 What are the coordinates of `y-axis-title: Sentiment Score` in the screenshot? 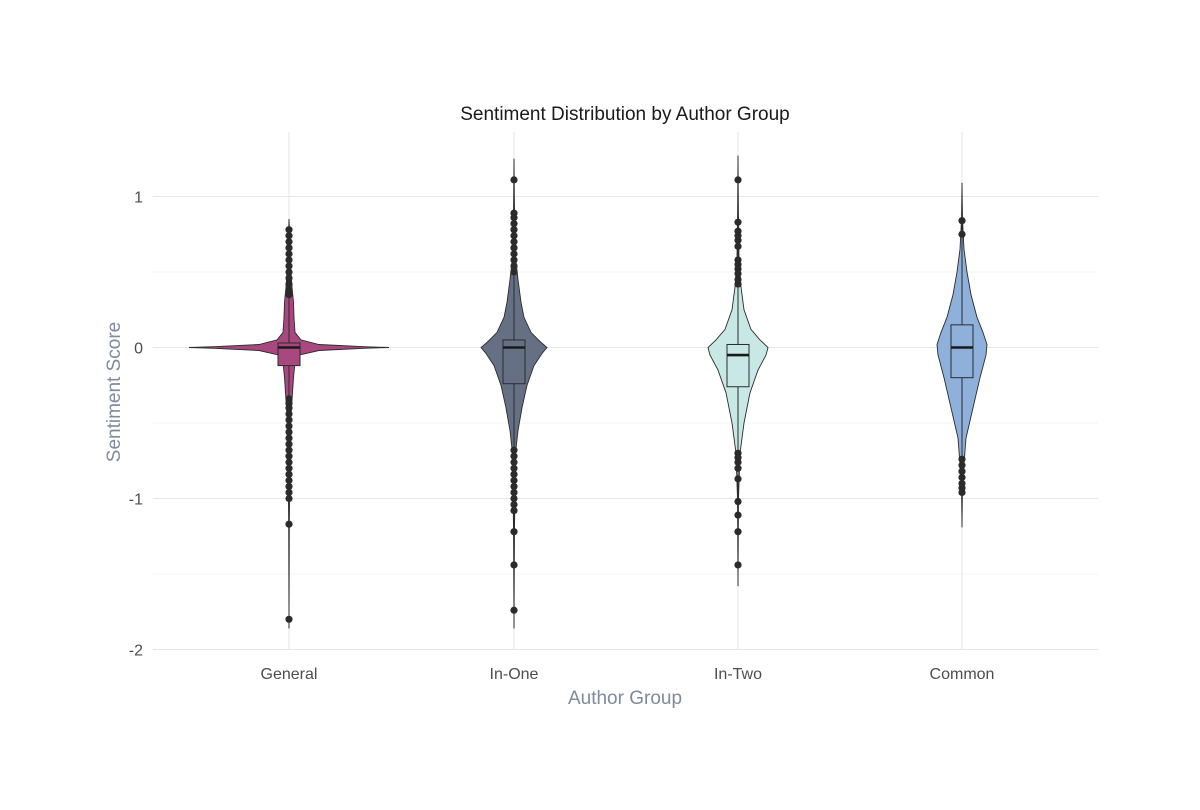 It's located at (114, 392).